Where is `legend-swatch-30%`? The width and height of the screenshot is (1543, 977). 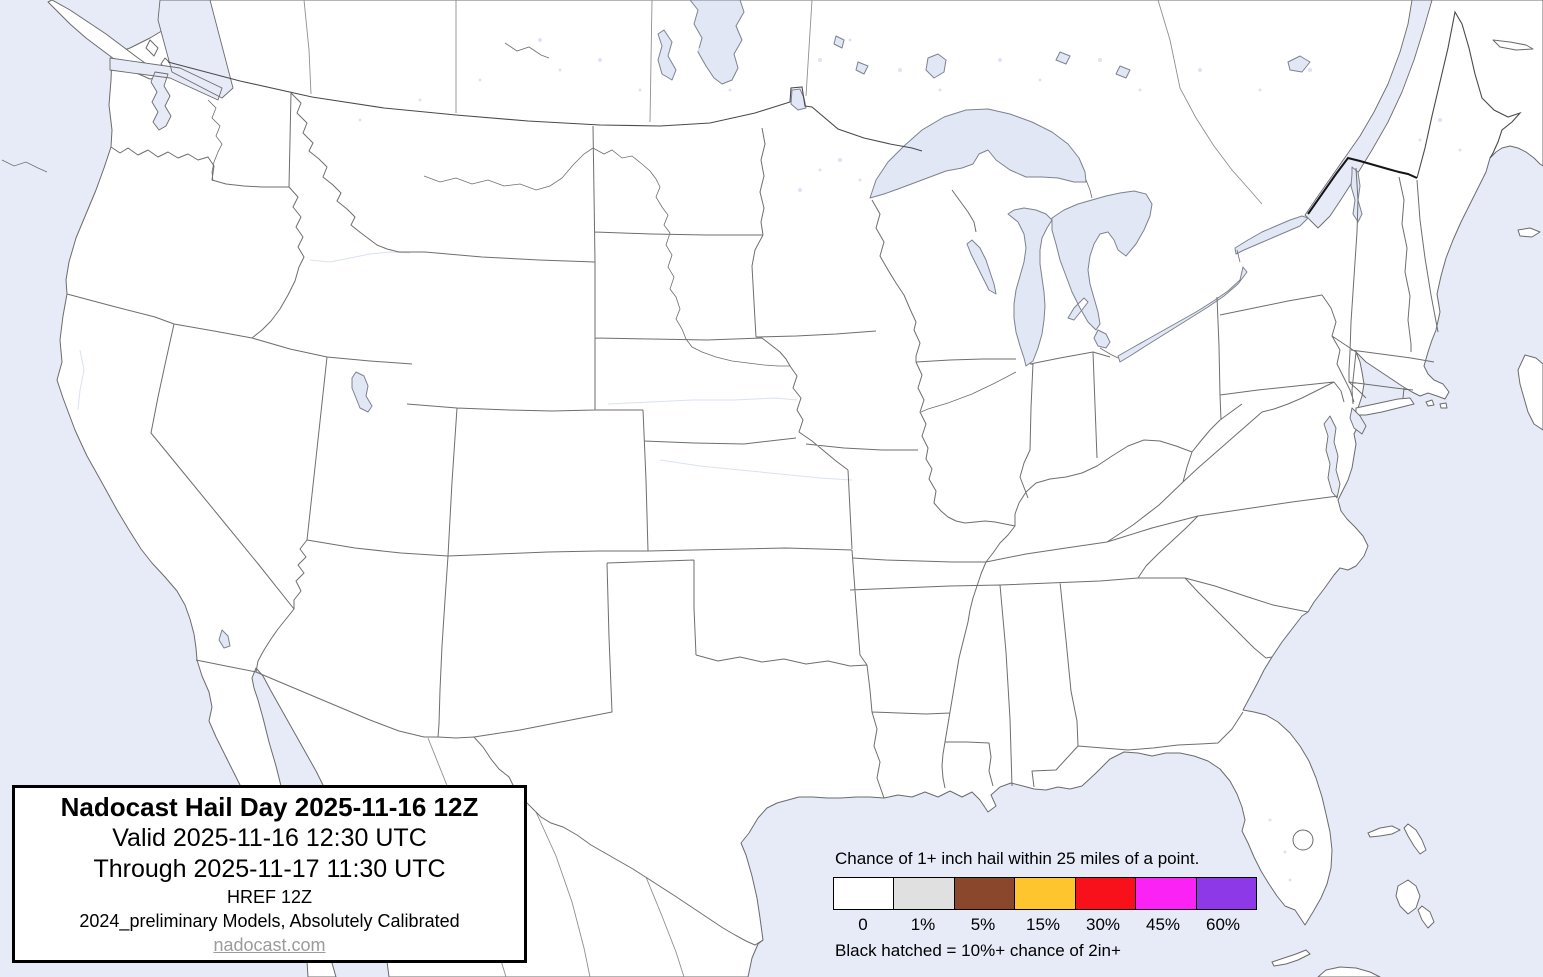
legend-swatch-30% is located at coordinates (1105, 893).